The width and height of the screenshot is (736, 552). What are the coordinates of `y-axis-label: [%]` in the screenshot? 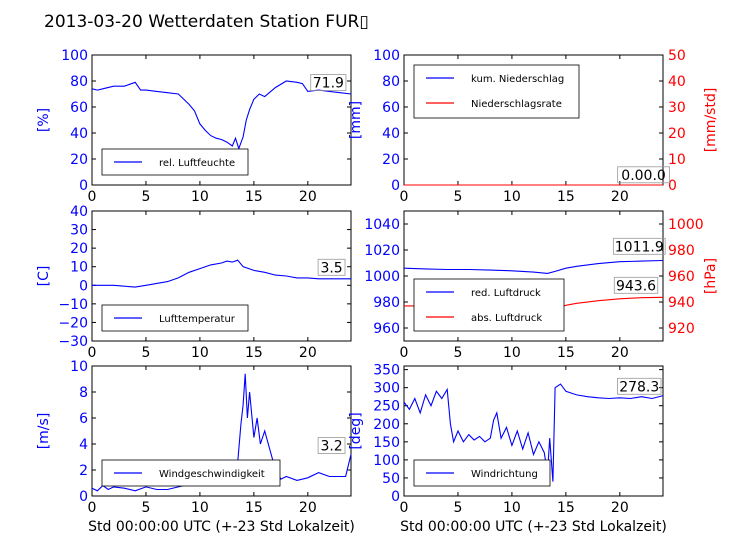 It's located at (44, 120).